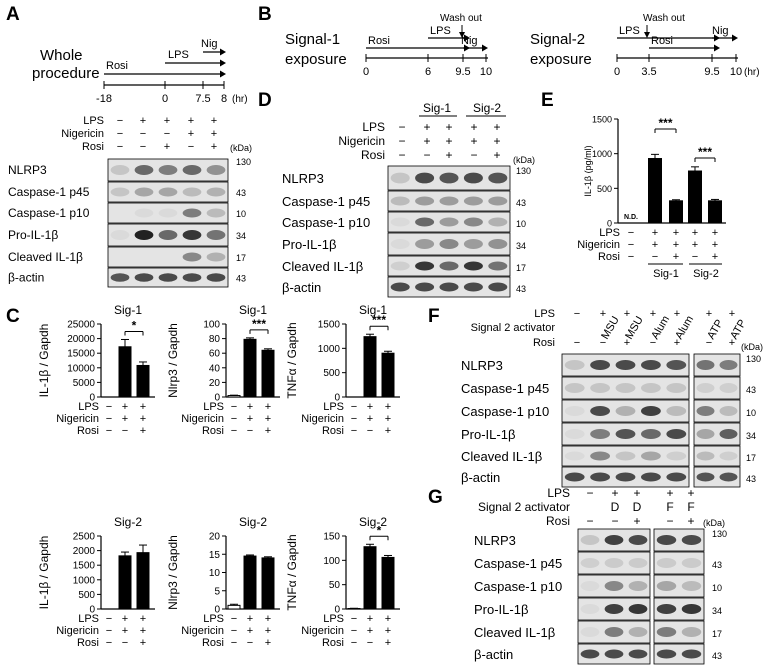 Image resolution: width=773 pixels, height=666 pixels. What do you see at coordinates (496, 141) in the screenshot?
I see `D-cond-2-lane-5: +` at bounding box center [496, 141].